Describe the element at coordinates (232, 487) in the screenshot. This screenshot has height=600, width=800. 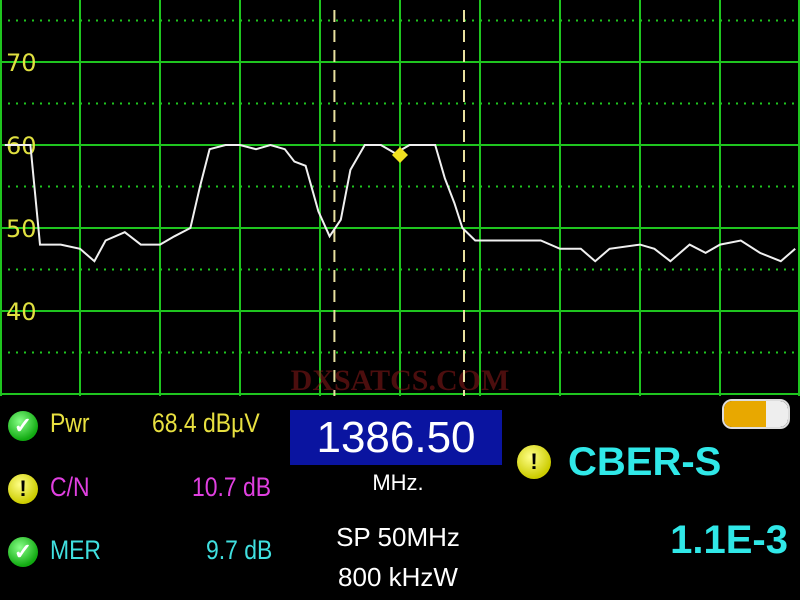
I see `cn-value: 10.7 dB` at that location.